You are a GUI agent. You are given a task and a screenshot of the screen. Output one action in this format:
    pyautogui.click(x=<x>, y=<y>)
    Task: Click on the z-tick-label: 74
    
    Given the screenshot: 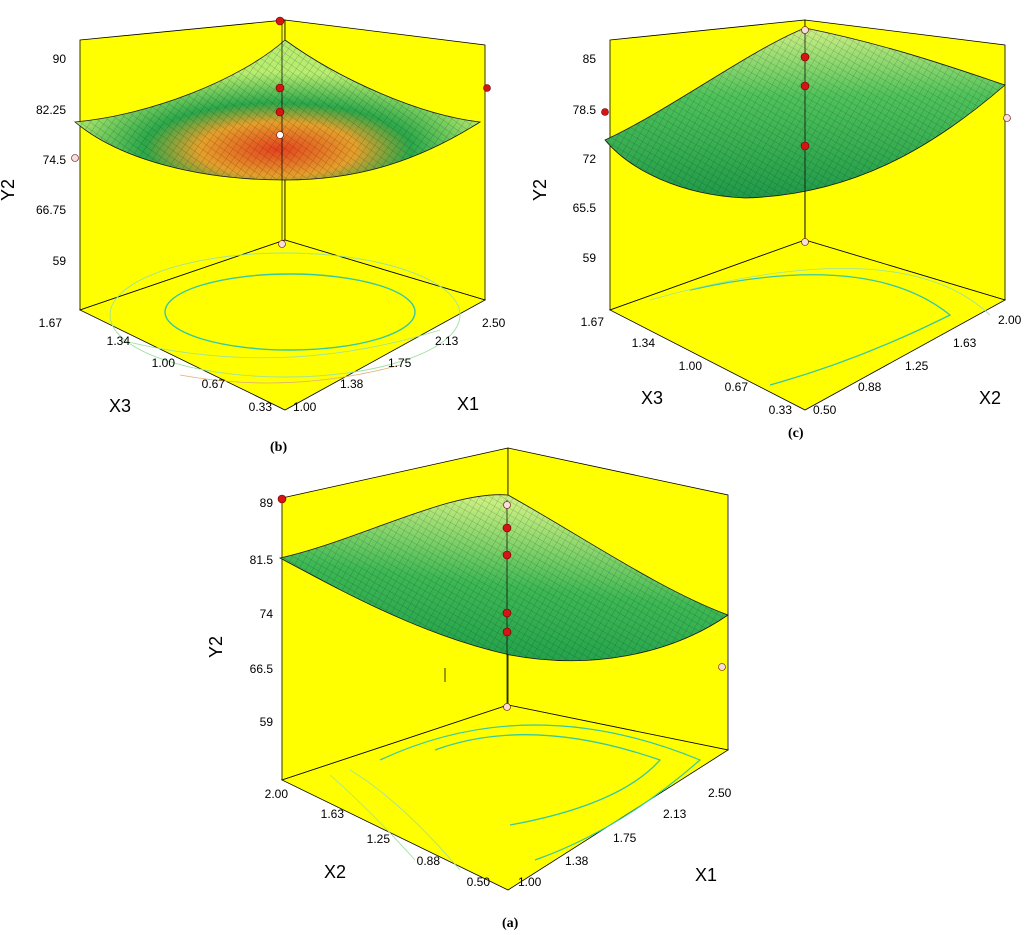 What is the action you would take?
    pyautogui.click(x=267, y=614)
    